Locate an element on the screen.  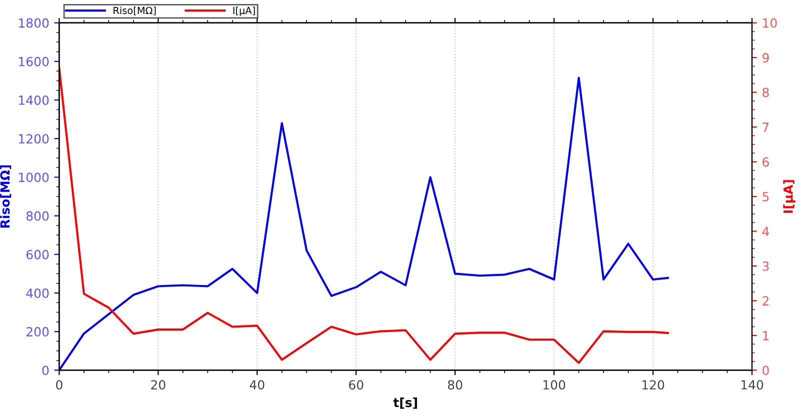
x-tick-label: 40 is located at coordinates (257, 385).